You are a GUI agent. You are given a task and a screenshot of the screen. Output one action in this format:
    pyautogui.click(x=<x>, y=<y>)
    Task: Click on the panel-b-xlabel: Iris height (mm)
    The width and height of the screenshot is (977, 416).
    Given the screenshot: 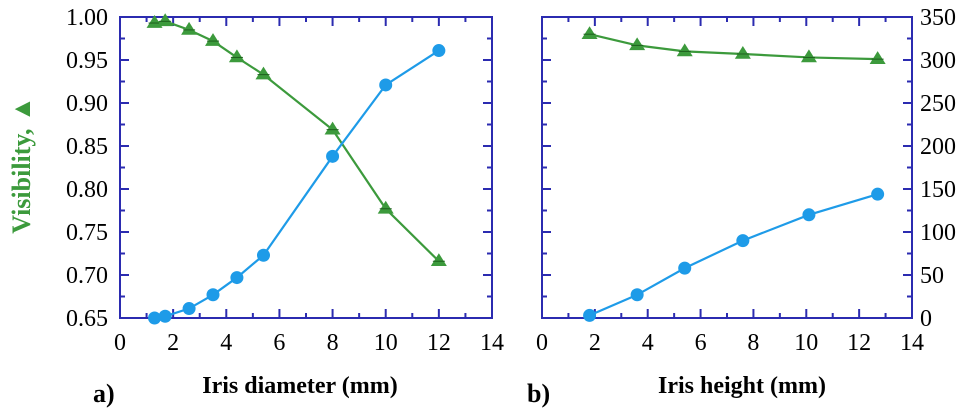 What is the action you would take?
    pyautogui.click(x=742, y=386)
    